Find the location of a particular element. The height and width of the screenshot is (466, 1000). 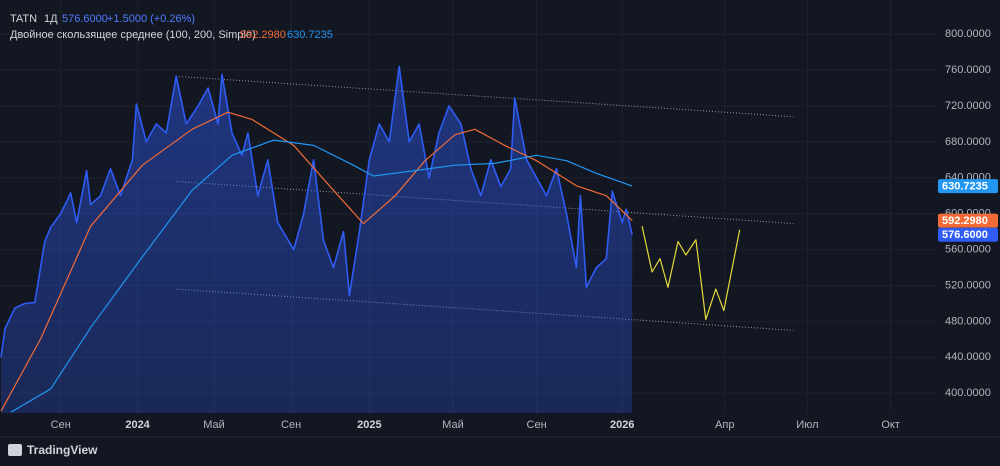

x-tick-label: 2026 is located at coordinates (622, 425).